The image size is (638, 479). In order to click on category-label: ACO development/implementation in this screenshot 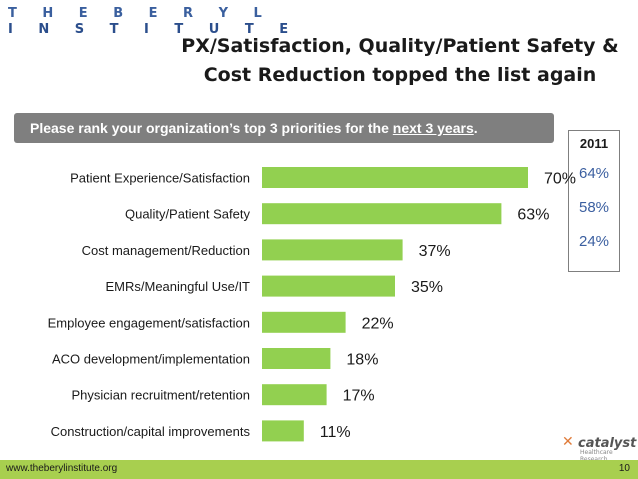, I will do `click(151, 359)`.